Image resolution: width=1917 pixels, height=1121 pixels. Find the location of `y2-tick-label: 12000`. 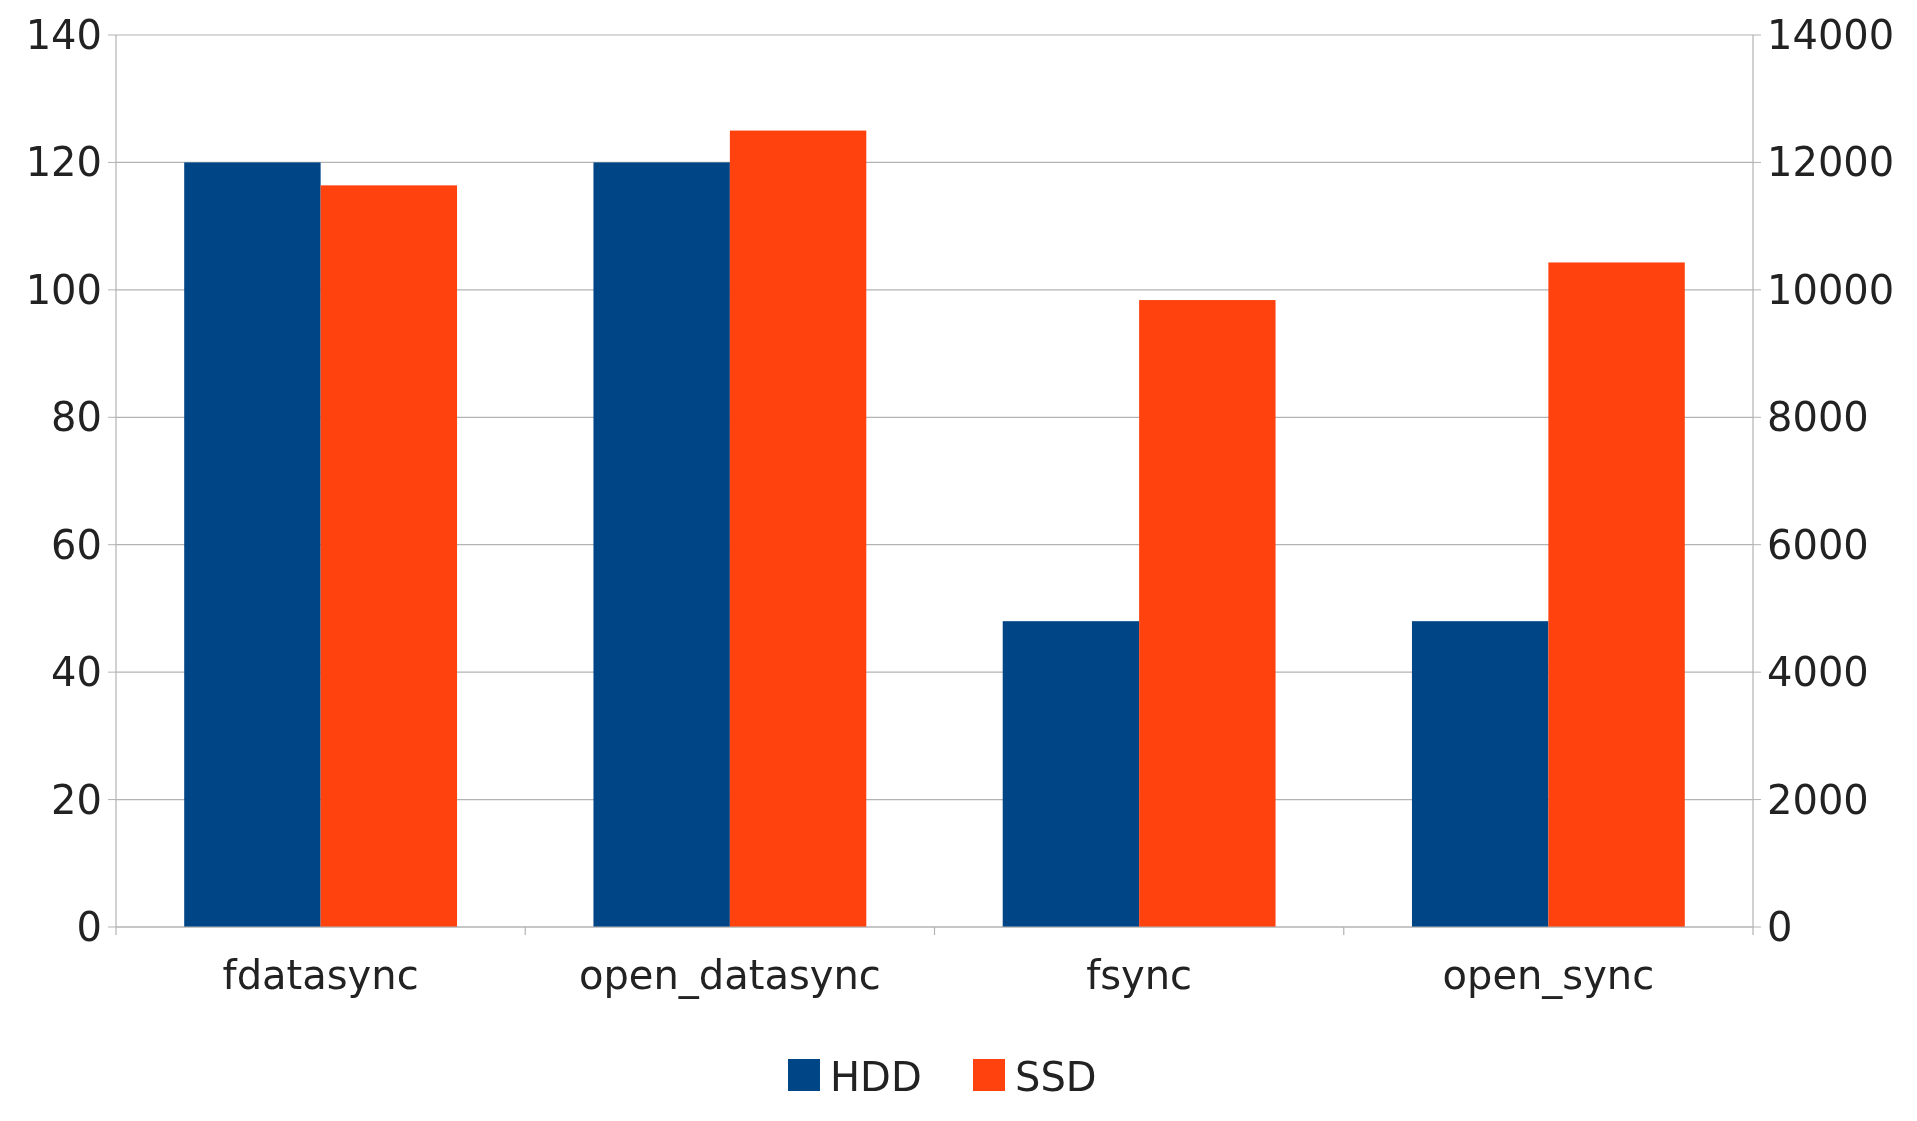

y2-tick-label: 12000 is located at coordinates (1831, 162).